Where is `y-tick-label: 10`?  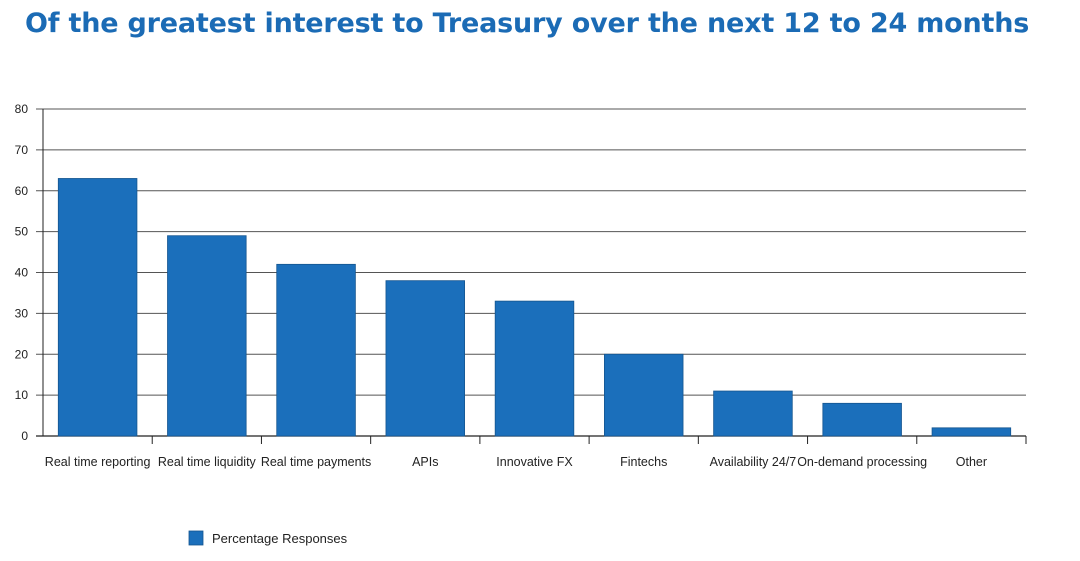 y-tick-label: 10 is located at coordinates (22, 395).